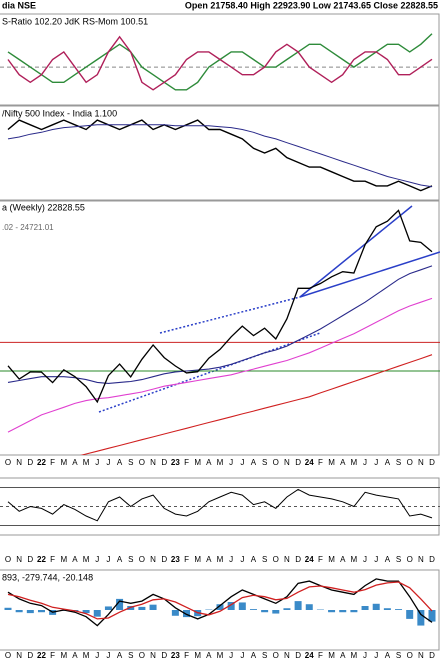 This screenshot has height=660, width=440. Describe the element at coordinates (47, 577) in the screenshot. I see `macd-title: 893, -279.744, -20.148` at that location.